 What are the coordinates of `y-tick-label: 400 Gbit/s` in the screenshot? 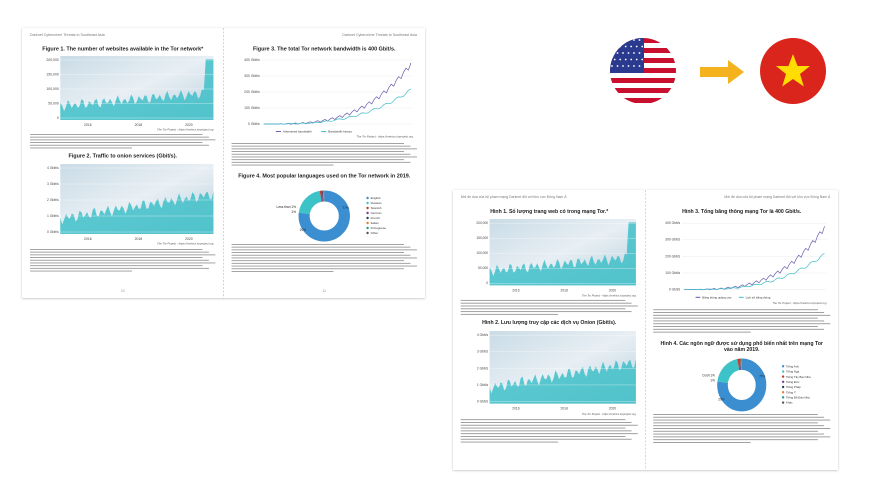 It's located at (252, 60).